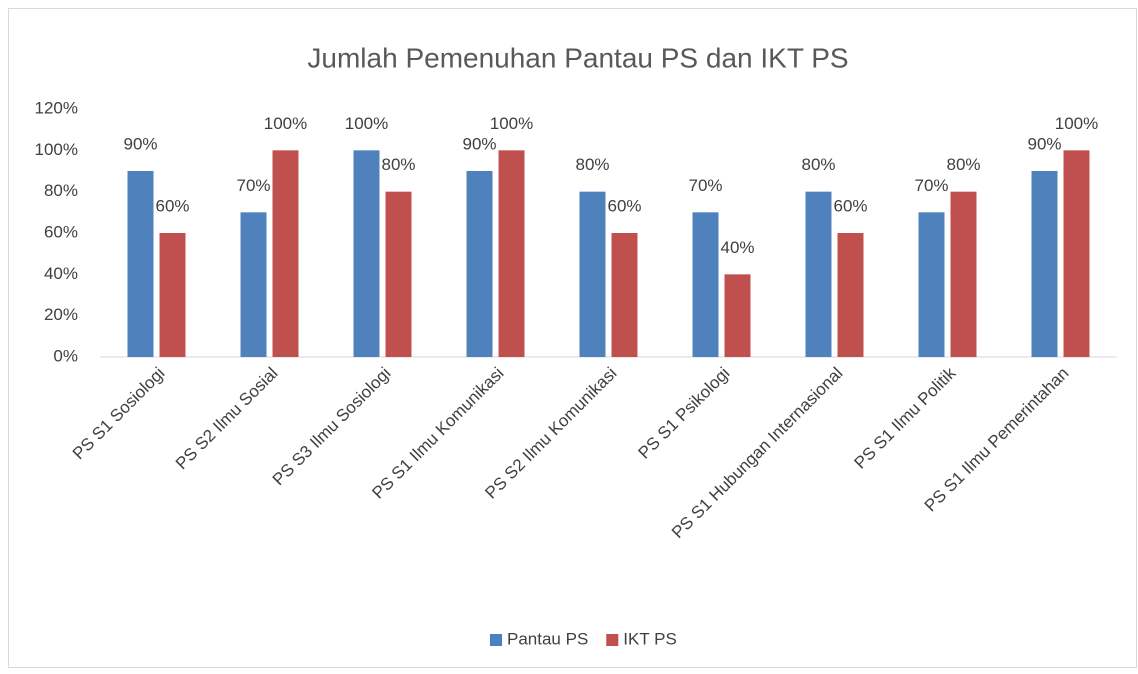  Describe the element at coordinates (737, 247) in the screenshot. I see `data-label: 40%` at that location.